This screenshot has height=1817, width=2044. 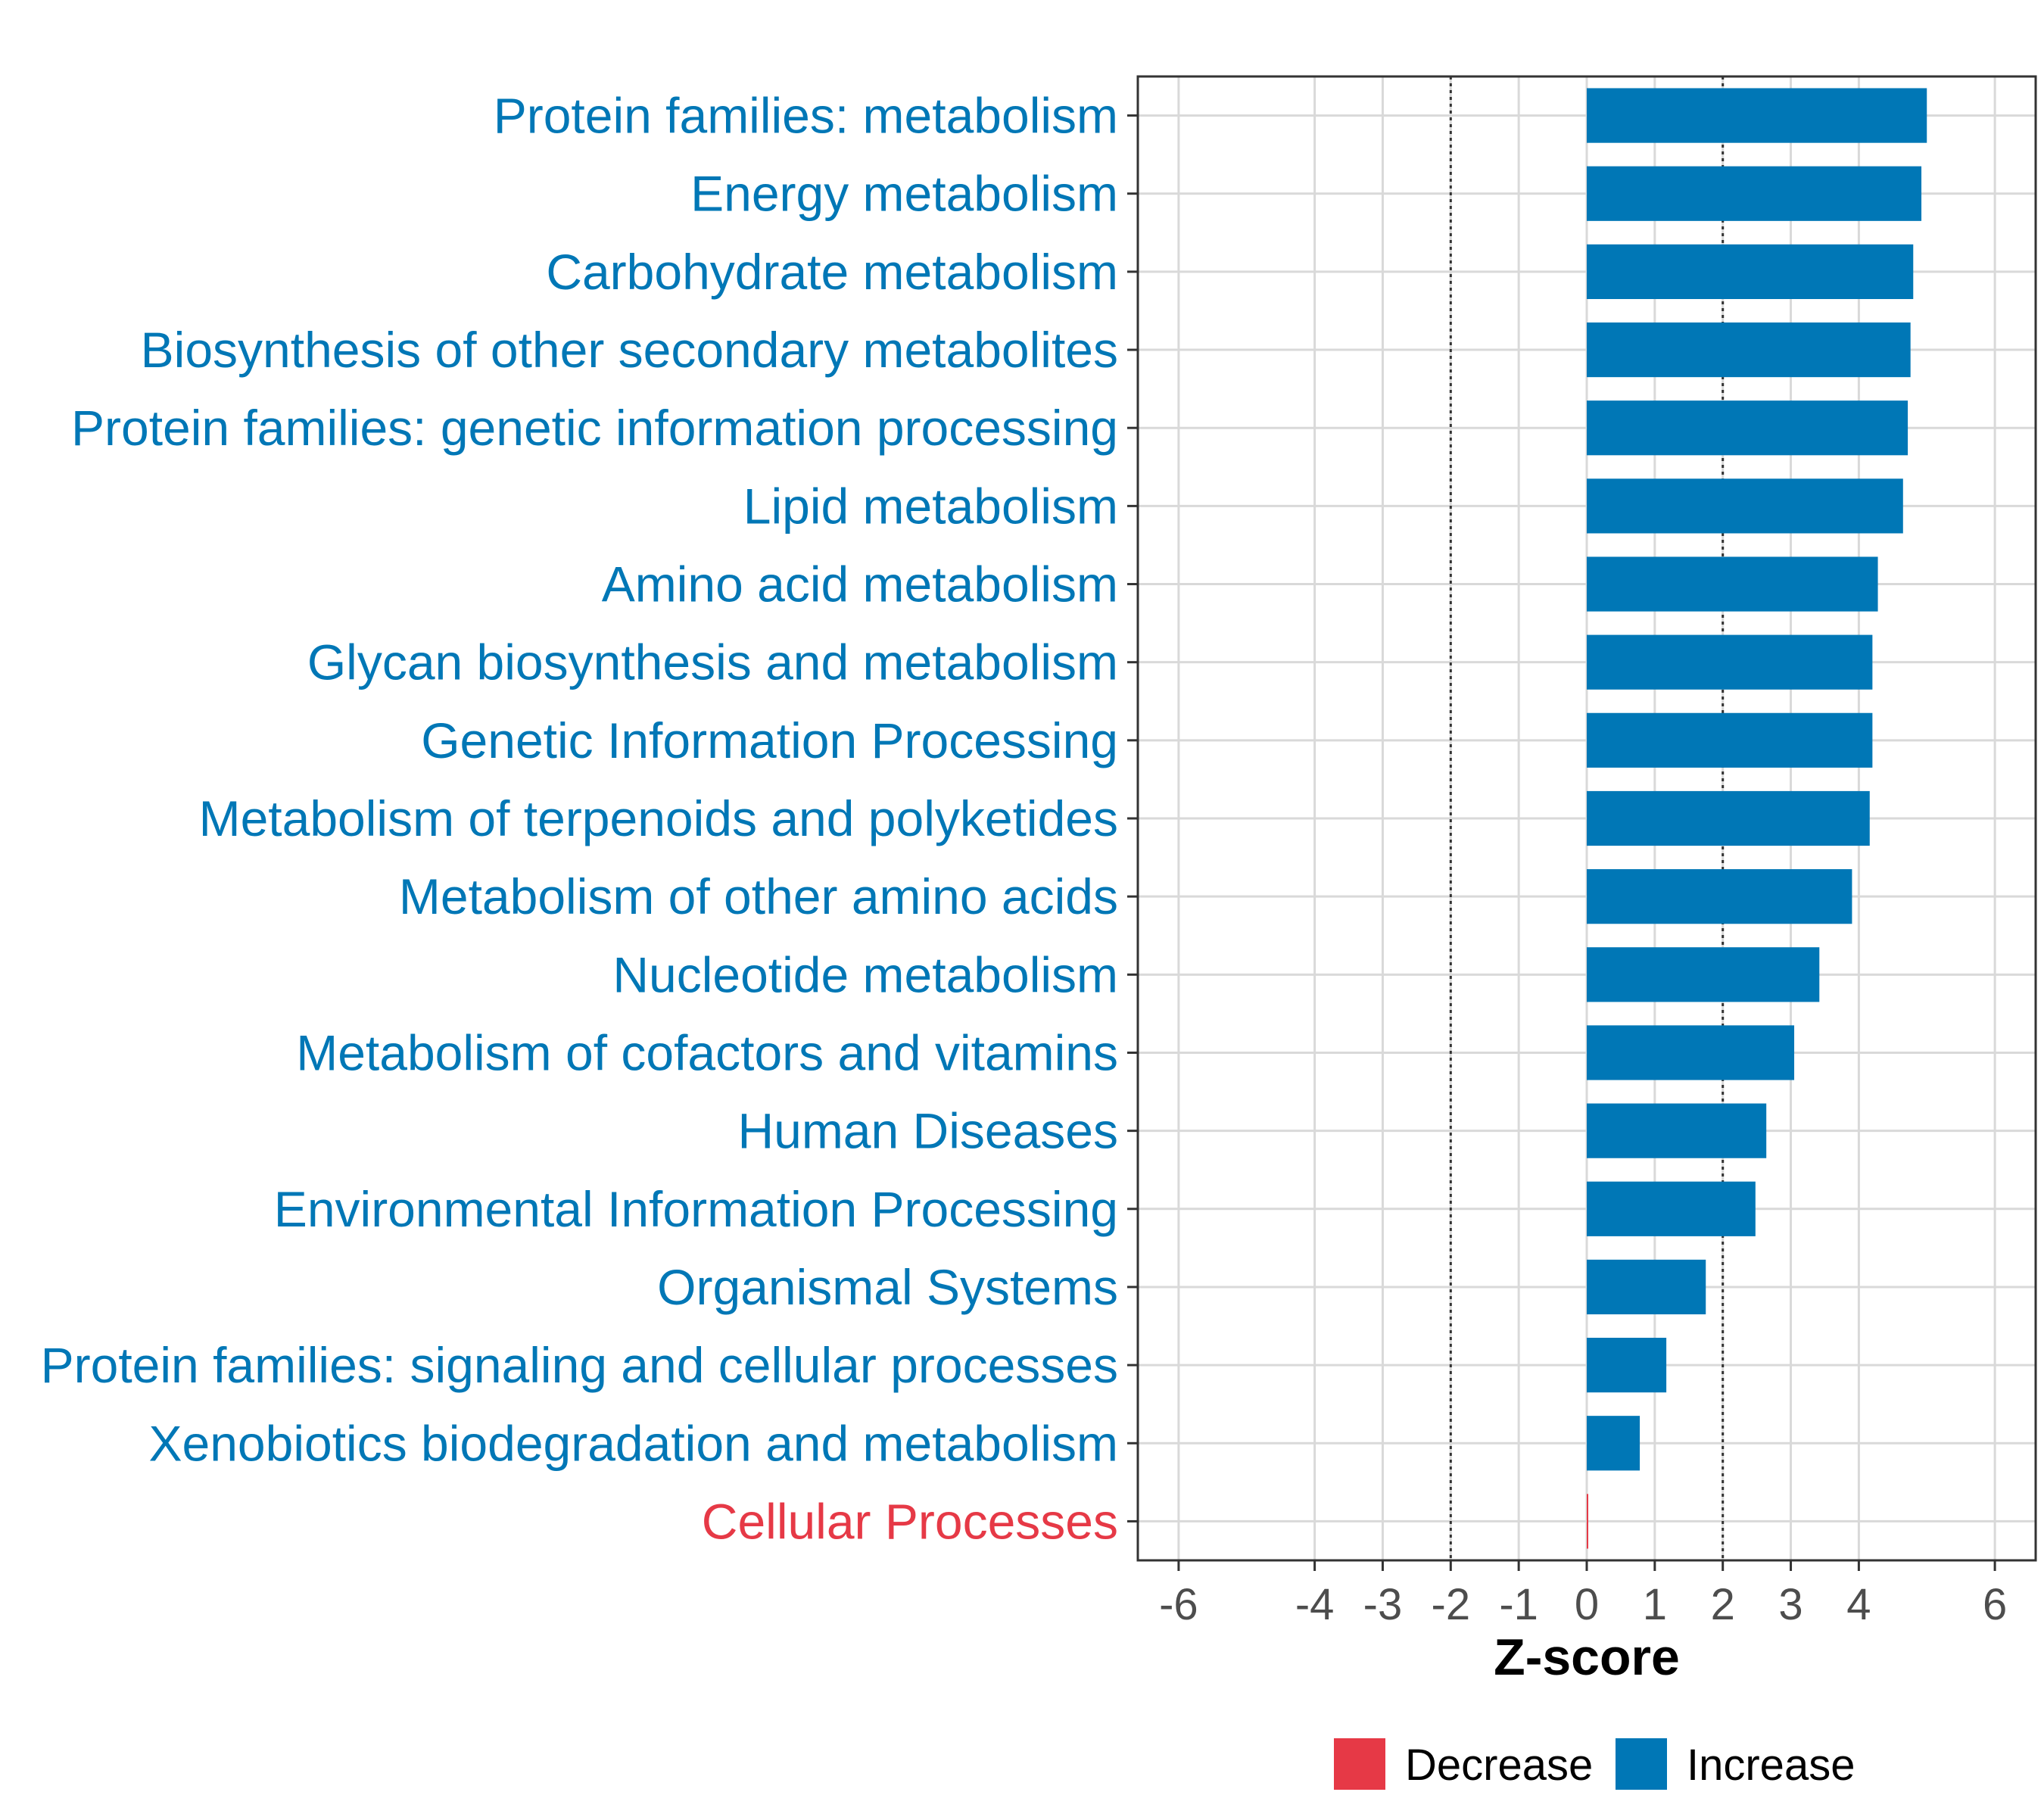 I want to click on bar-carbohydrate-metabolism, so click(x=1751, y=271).